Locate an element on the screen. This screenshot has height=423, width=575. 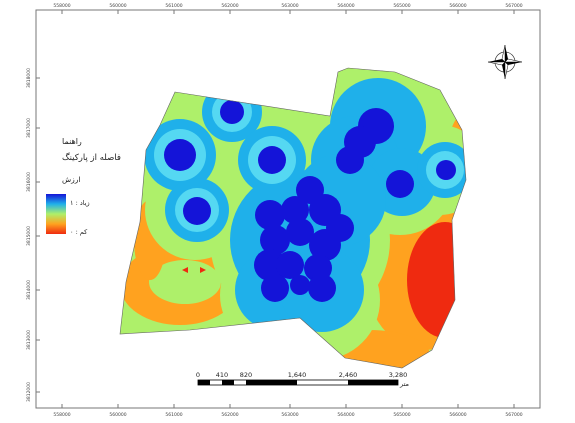
grid-label-top-4: 563000 is located at coordinates (289, 6).